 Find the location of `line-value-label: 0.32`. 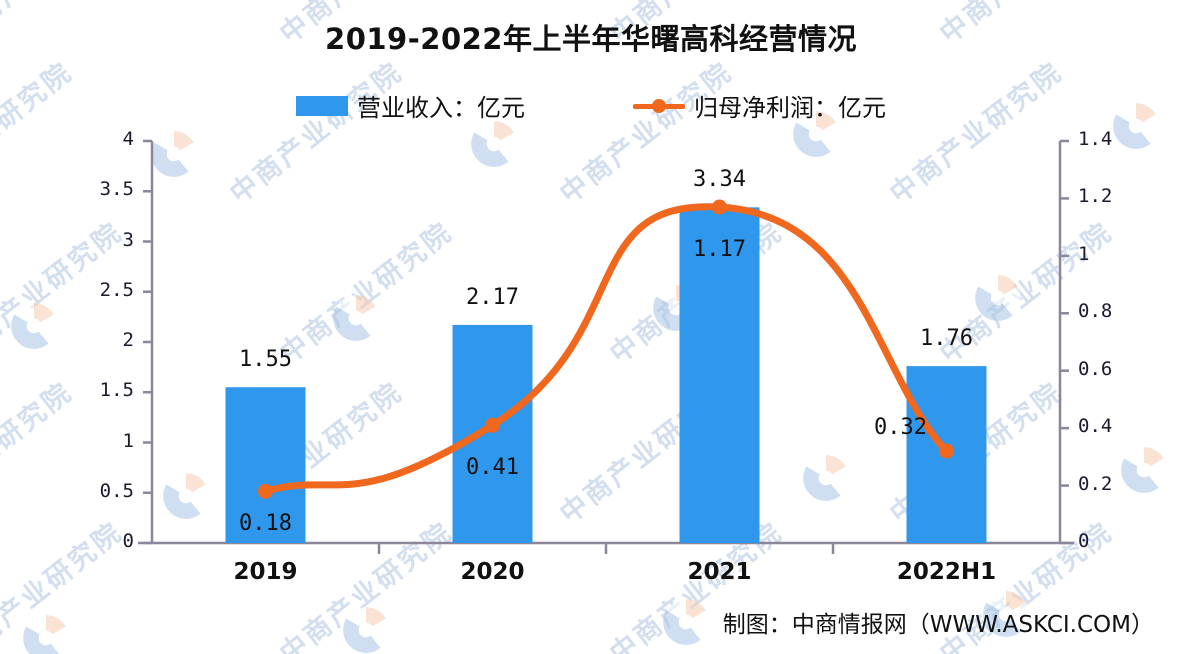

line-value-label: 0.32 is located at coordinates (900, 428).